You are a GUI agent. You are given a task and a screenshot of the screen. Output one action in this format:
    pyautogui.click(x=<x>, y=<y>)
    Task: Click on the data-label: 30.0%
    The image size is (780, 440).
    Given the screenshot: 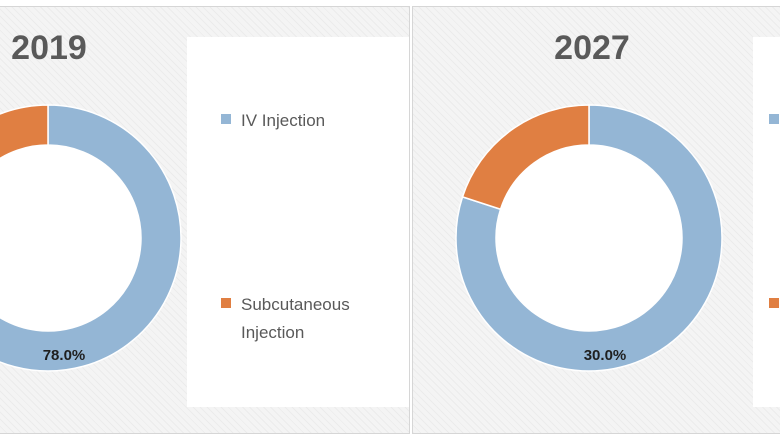 What is the action you would take?
    pyautogui.click(x=605, y=355)
    